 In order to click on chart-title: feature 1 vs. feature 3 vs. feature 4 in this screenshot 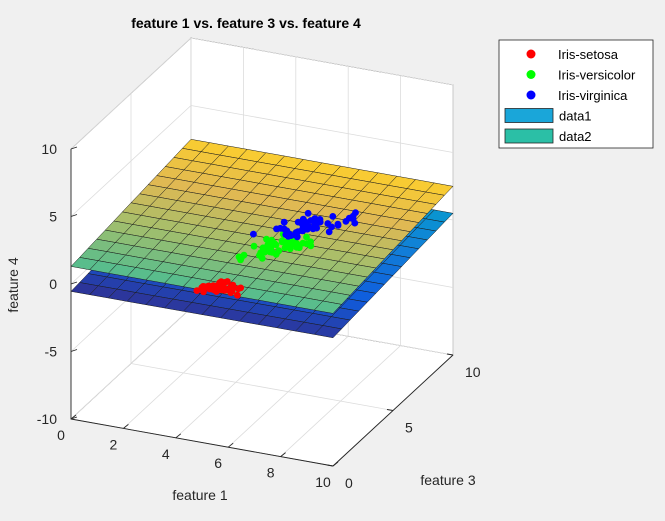, I will do `click(246, 23)`.